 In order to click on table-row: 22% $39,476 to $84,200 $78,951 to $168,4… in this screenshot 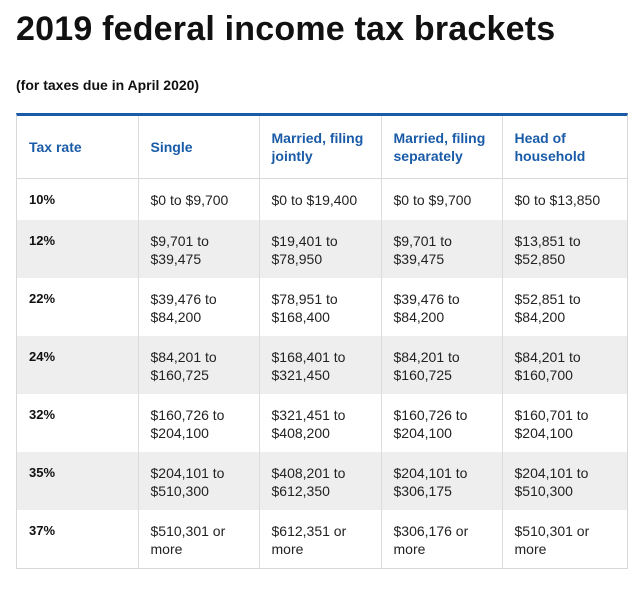, I will do `click(322, 307)`.